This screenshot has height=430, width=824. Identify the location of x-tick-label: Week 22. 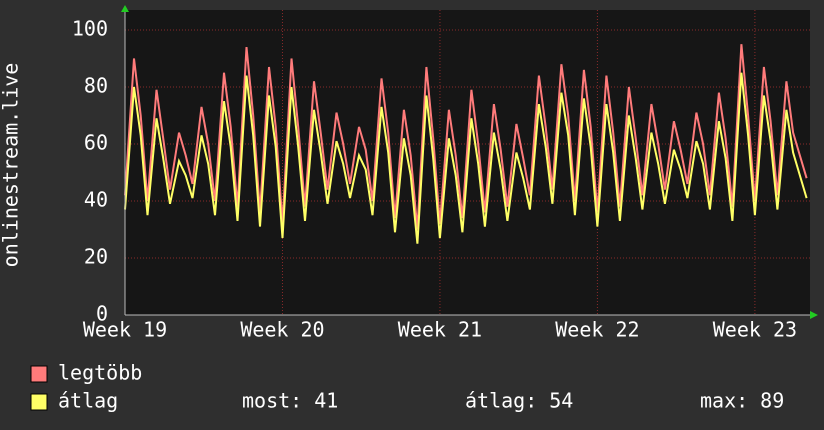
(597, 330).